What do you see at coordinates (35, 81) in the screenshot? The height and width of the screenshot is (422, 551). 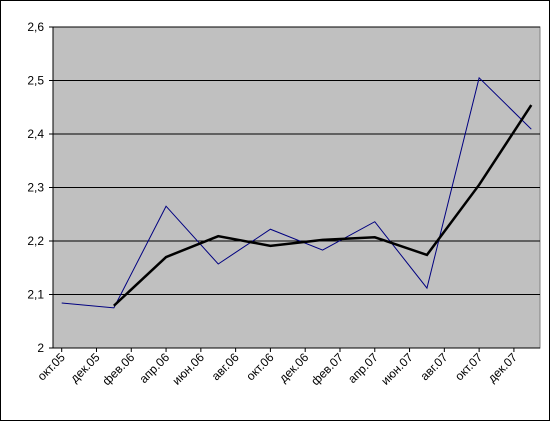 I see `y-tick-label: 2,5` at bounding box center [35, 81].